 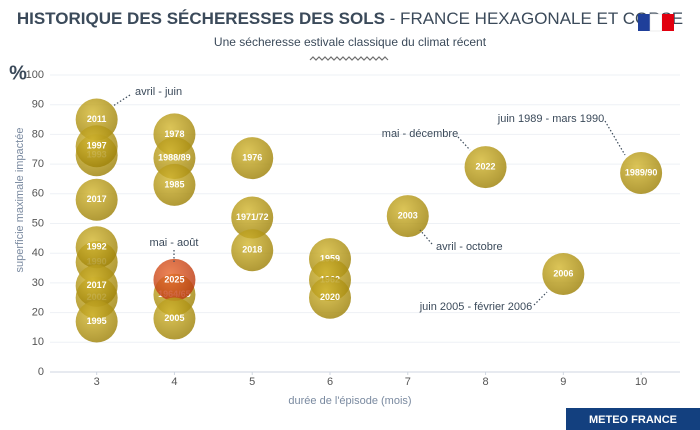 What do you see at coordinates (174, 382) in the screenshot?
I see `x-tick-label: 4` at bounding box center [174, 382].